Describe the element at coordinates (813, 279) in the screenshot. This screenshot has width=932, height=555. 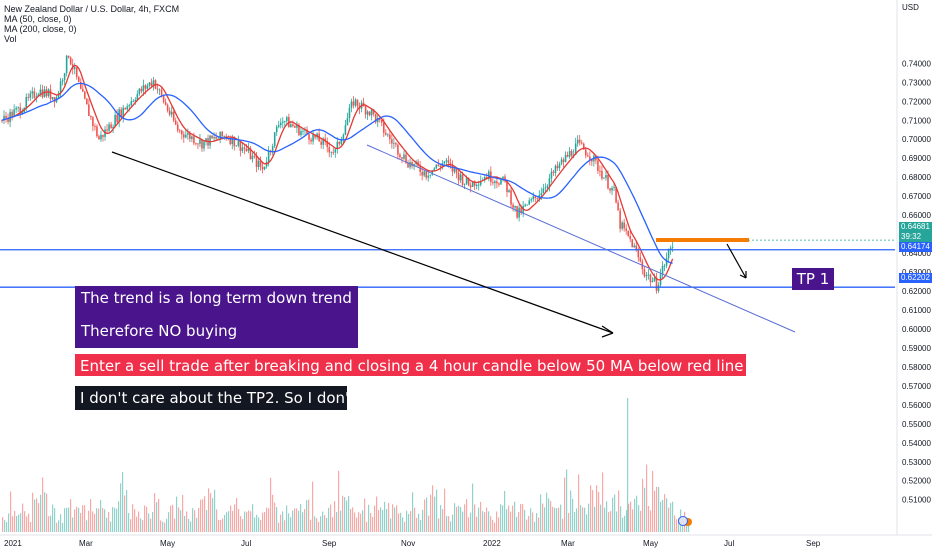
I see `tp1-label: TP 1` at that location.